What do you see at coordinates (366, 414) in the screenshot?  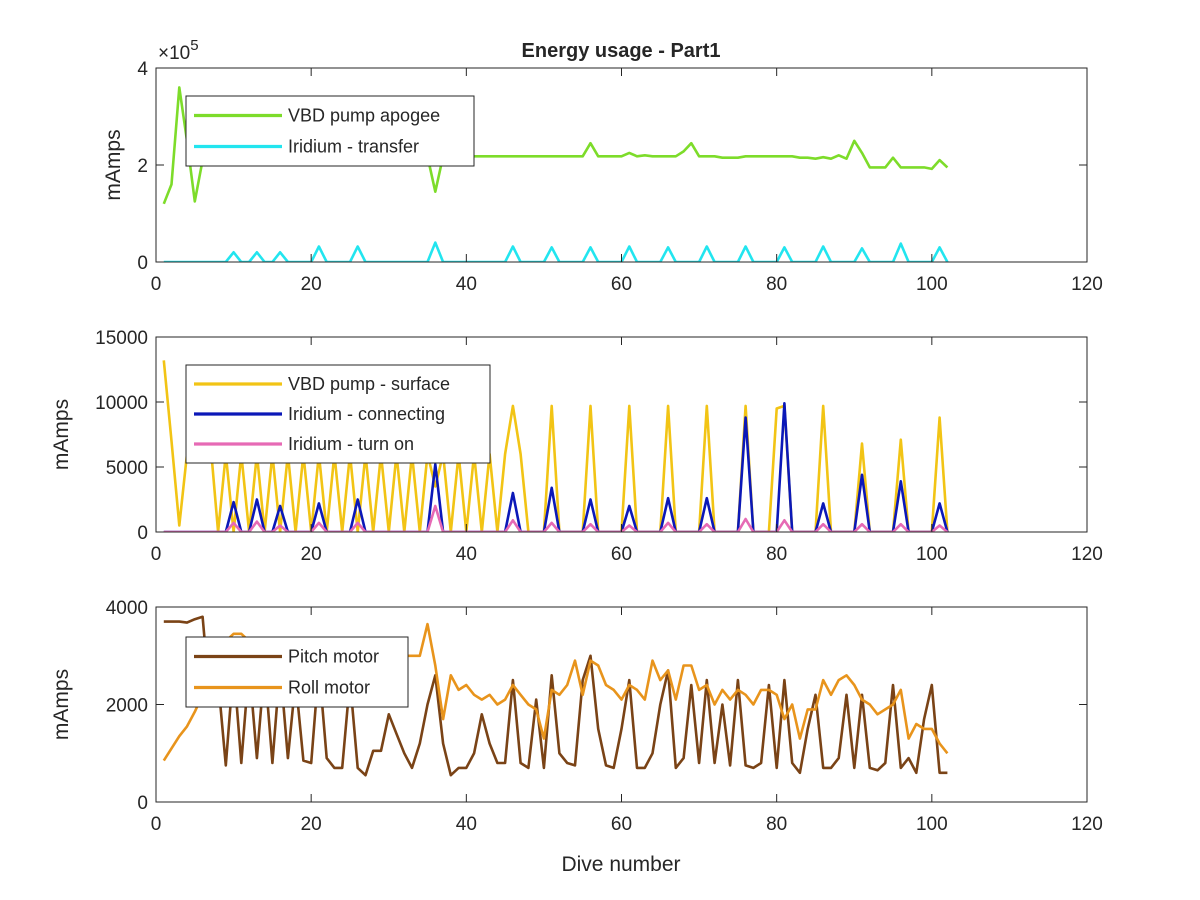 I see `legend-entry: Iridium - connecting` at bounding box center [366, 414].